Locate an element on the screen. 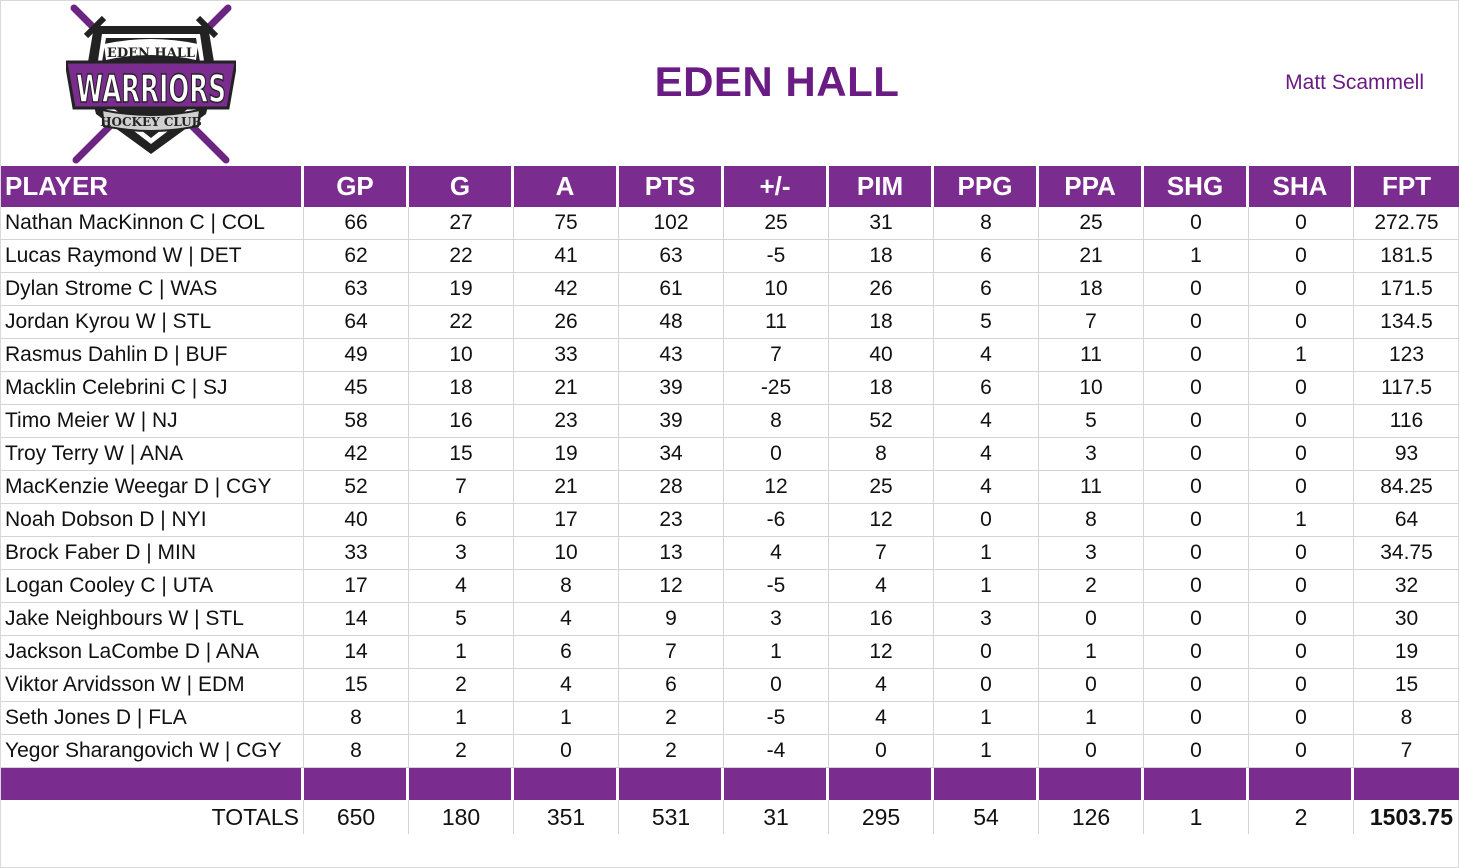 The width and height of the screenshot is (1459, 868). stat-cell: 272.75 is located at coordinates (1406, 223).